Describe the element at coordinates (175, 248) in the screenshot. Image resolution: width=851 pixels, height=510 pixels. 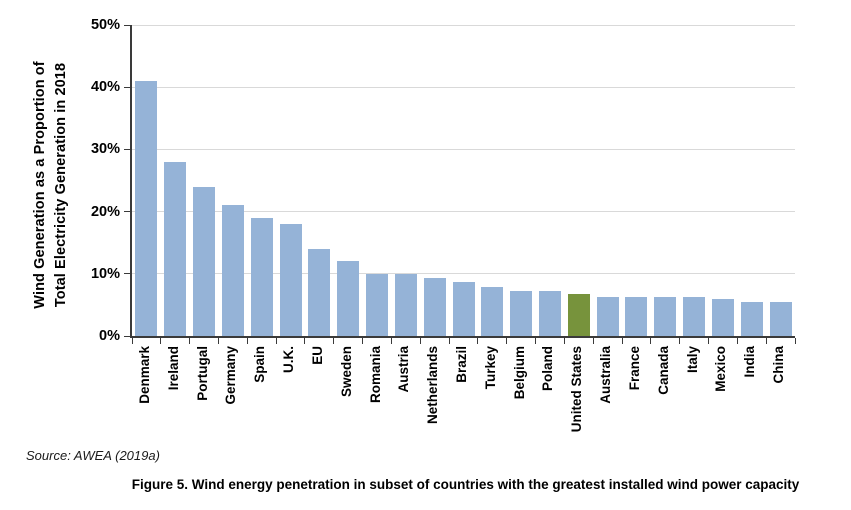
I see `bar-ireland` at that location.